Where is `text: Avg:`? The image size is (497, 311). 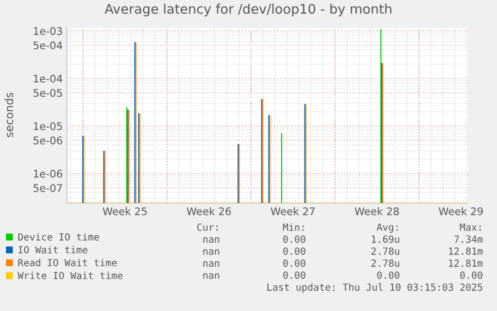 text: Avg: is located at coordinates (387, 228).